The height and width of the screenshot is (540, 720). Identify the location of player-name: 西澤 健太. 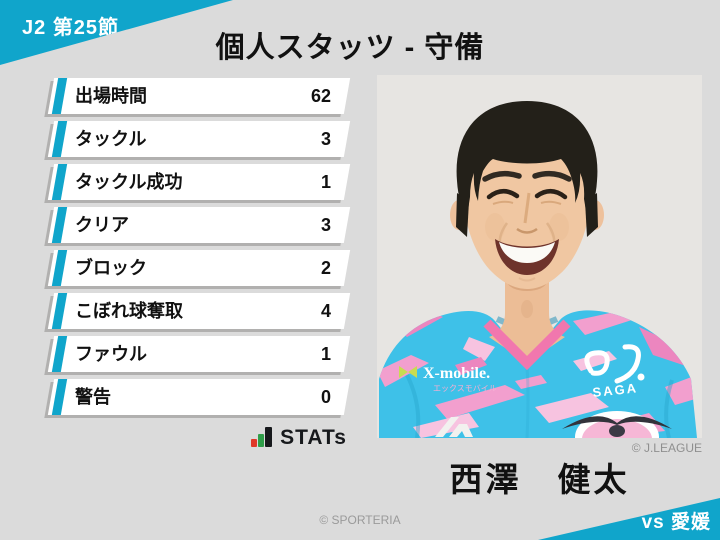
(539, 479).